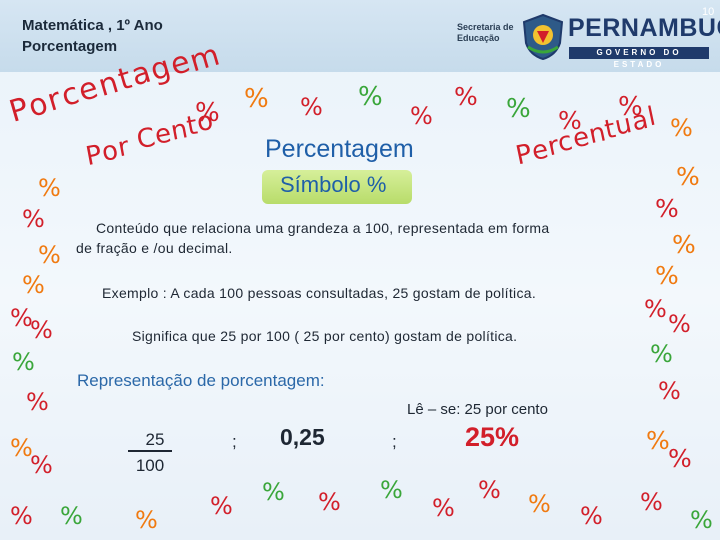 Image resolution: width=720 pixels, height=540 pixels. Describe the element at coordinates (150, 441) in the screenshot. I see `fraction-numerator: 25` at that location.